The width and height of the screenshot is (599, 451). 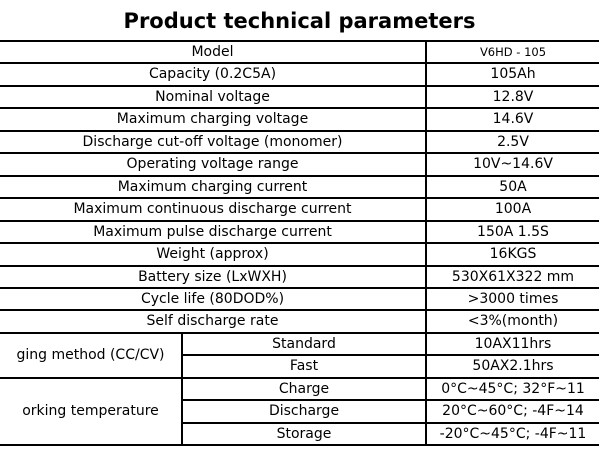 I want to click on param-label: Discharge cut-off voltage (monomer), so click(x=212, y=142).